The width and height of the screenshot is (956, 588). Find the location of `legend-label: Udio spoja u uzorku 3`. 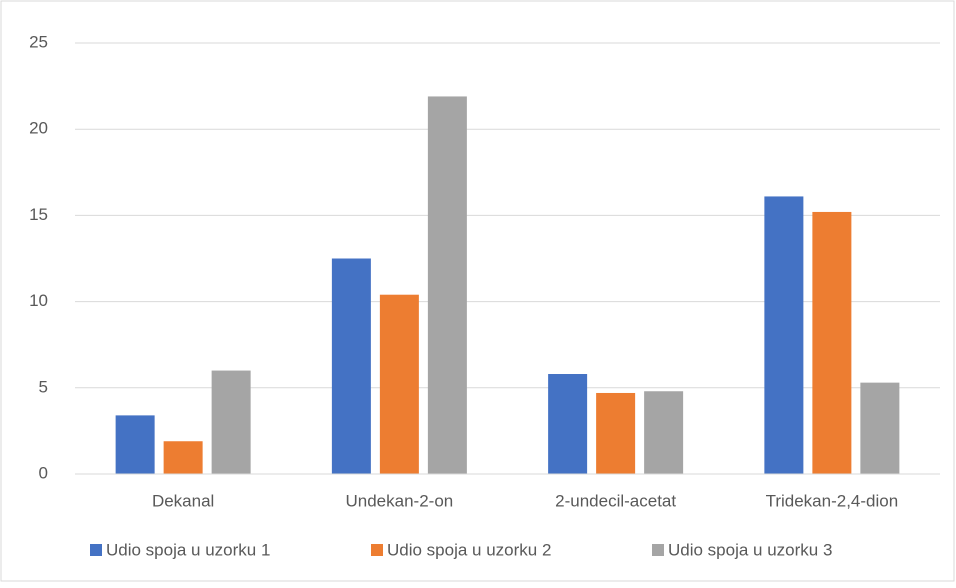

legend-label: Udio spoja u uzorku 3 is located at coordinates (750, 549).